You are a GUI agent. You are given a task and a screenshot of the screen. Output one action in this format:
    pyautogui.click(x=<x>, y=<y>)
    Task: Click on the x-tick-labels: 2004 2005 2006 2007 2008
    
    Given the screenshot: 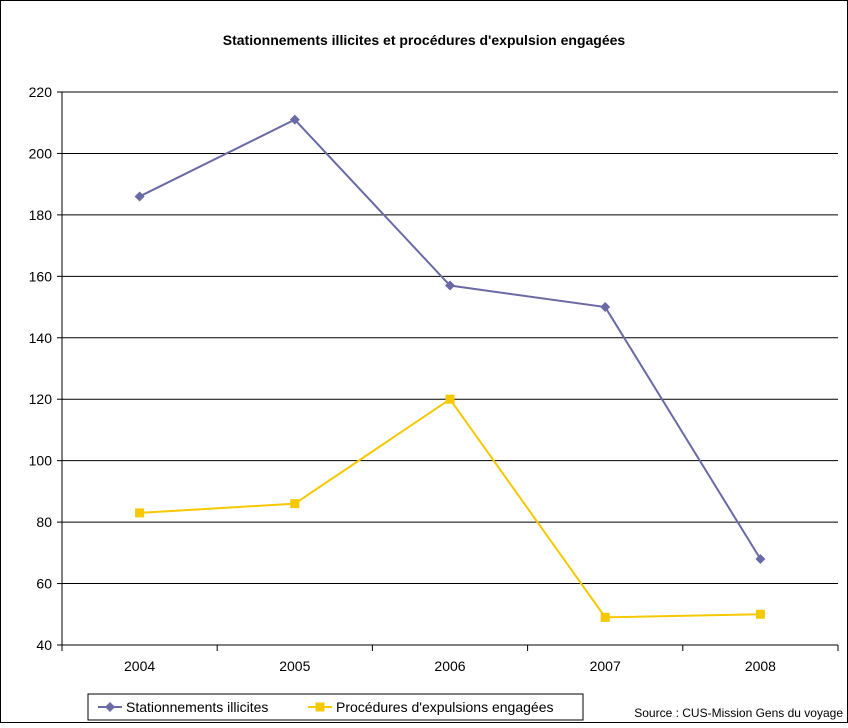 What is the action you would take?
    pyautogui.click(x=450, y=666)
    